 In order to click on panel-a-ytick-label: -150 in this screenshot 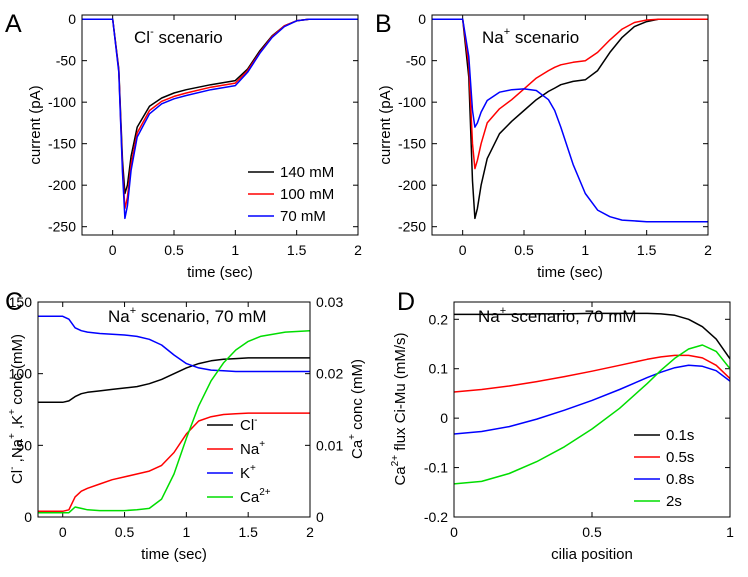, I will do `click(62, 144)`.